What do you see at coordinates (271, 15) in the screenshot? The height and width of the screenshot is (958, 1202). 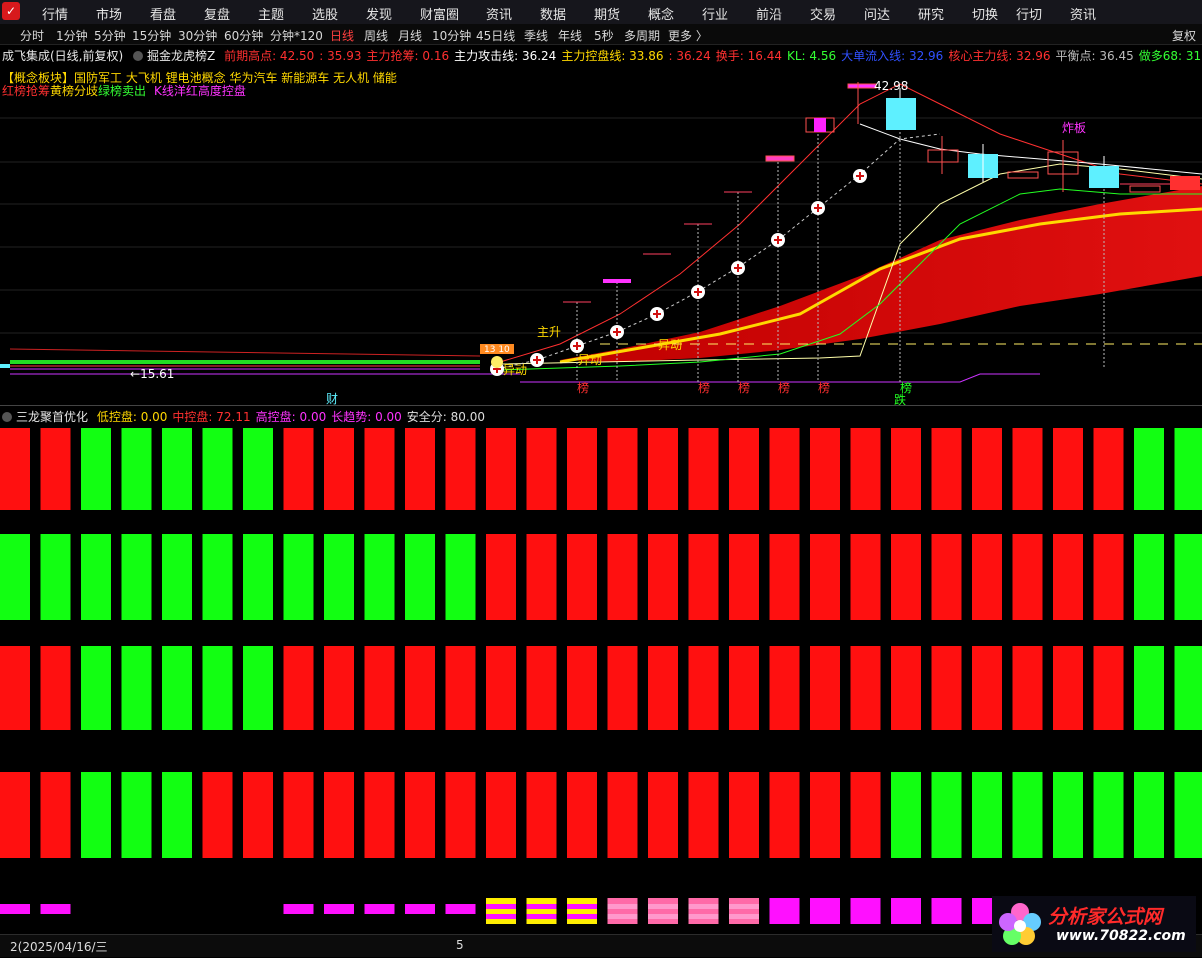 I see `menu-item-4: 主题` at bounding box center [271, 15].